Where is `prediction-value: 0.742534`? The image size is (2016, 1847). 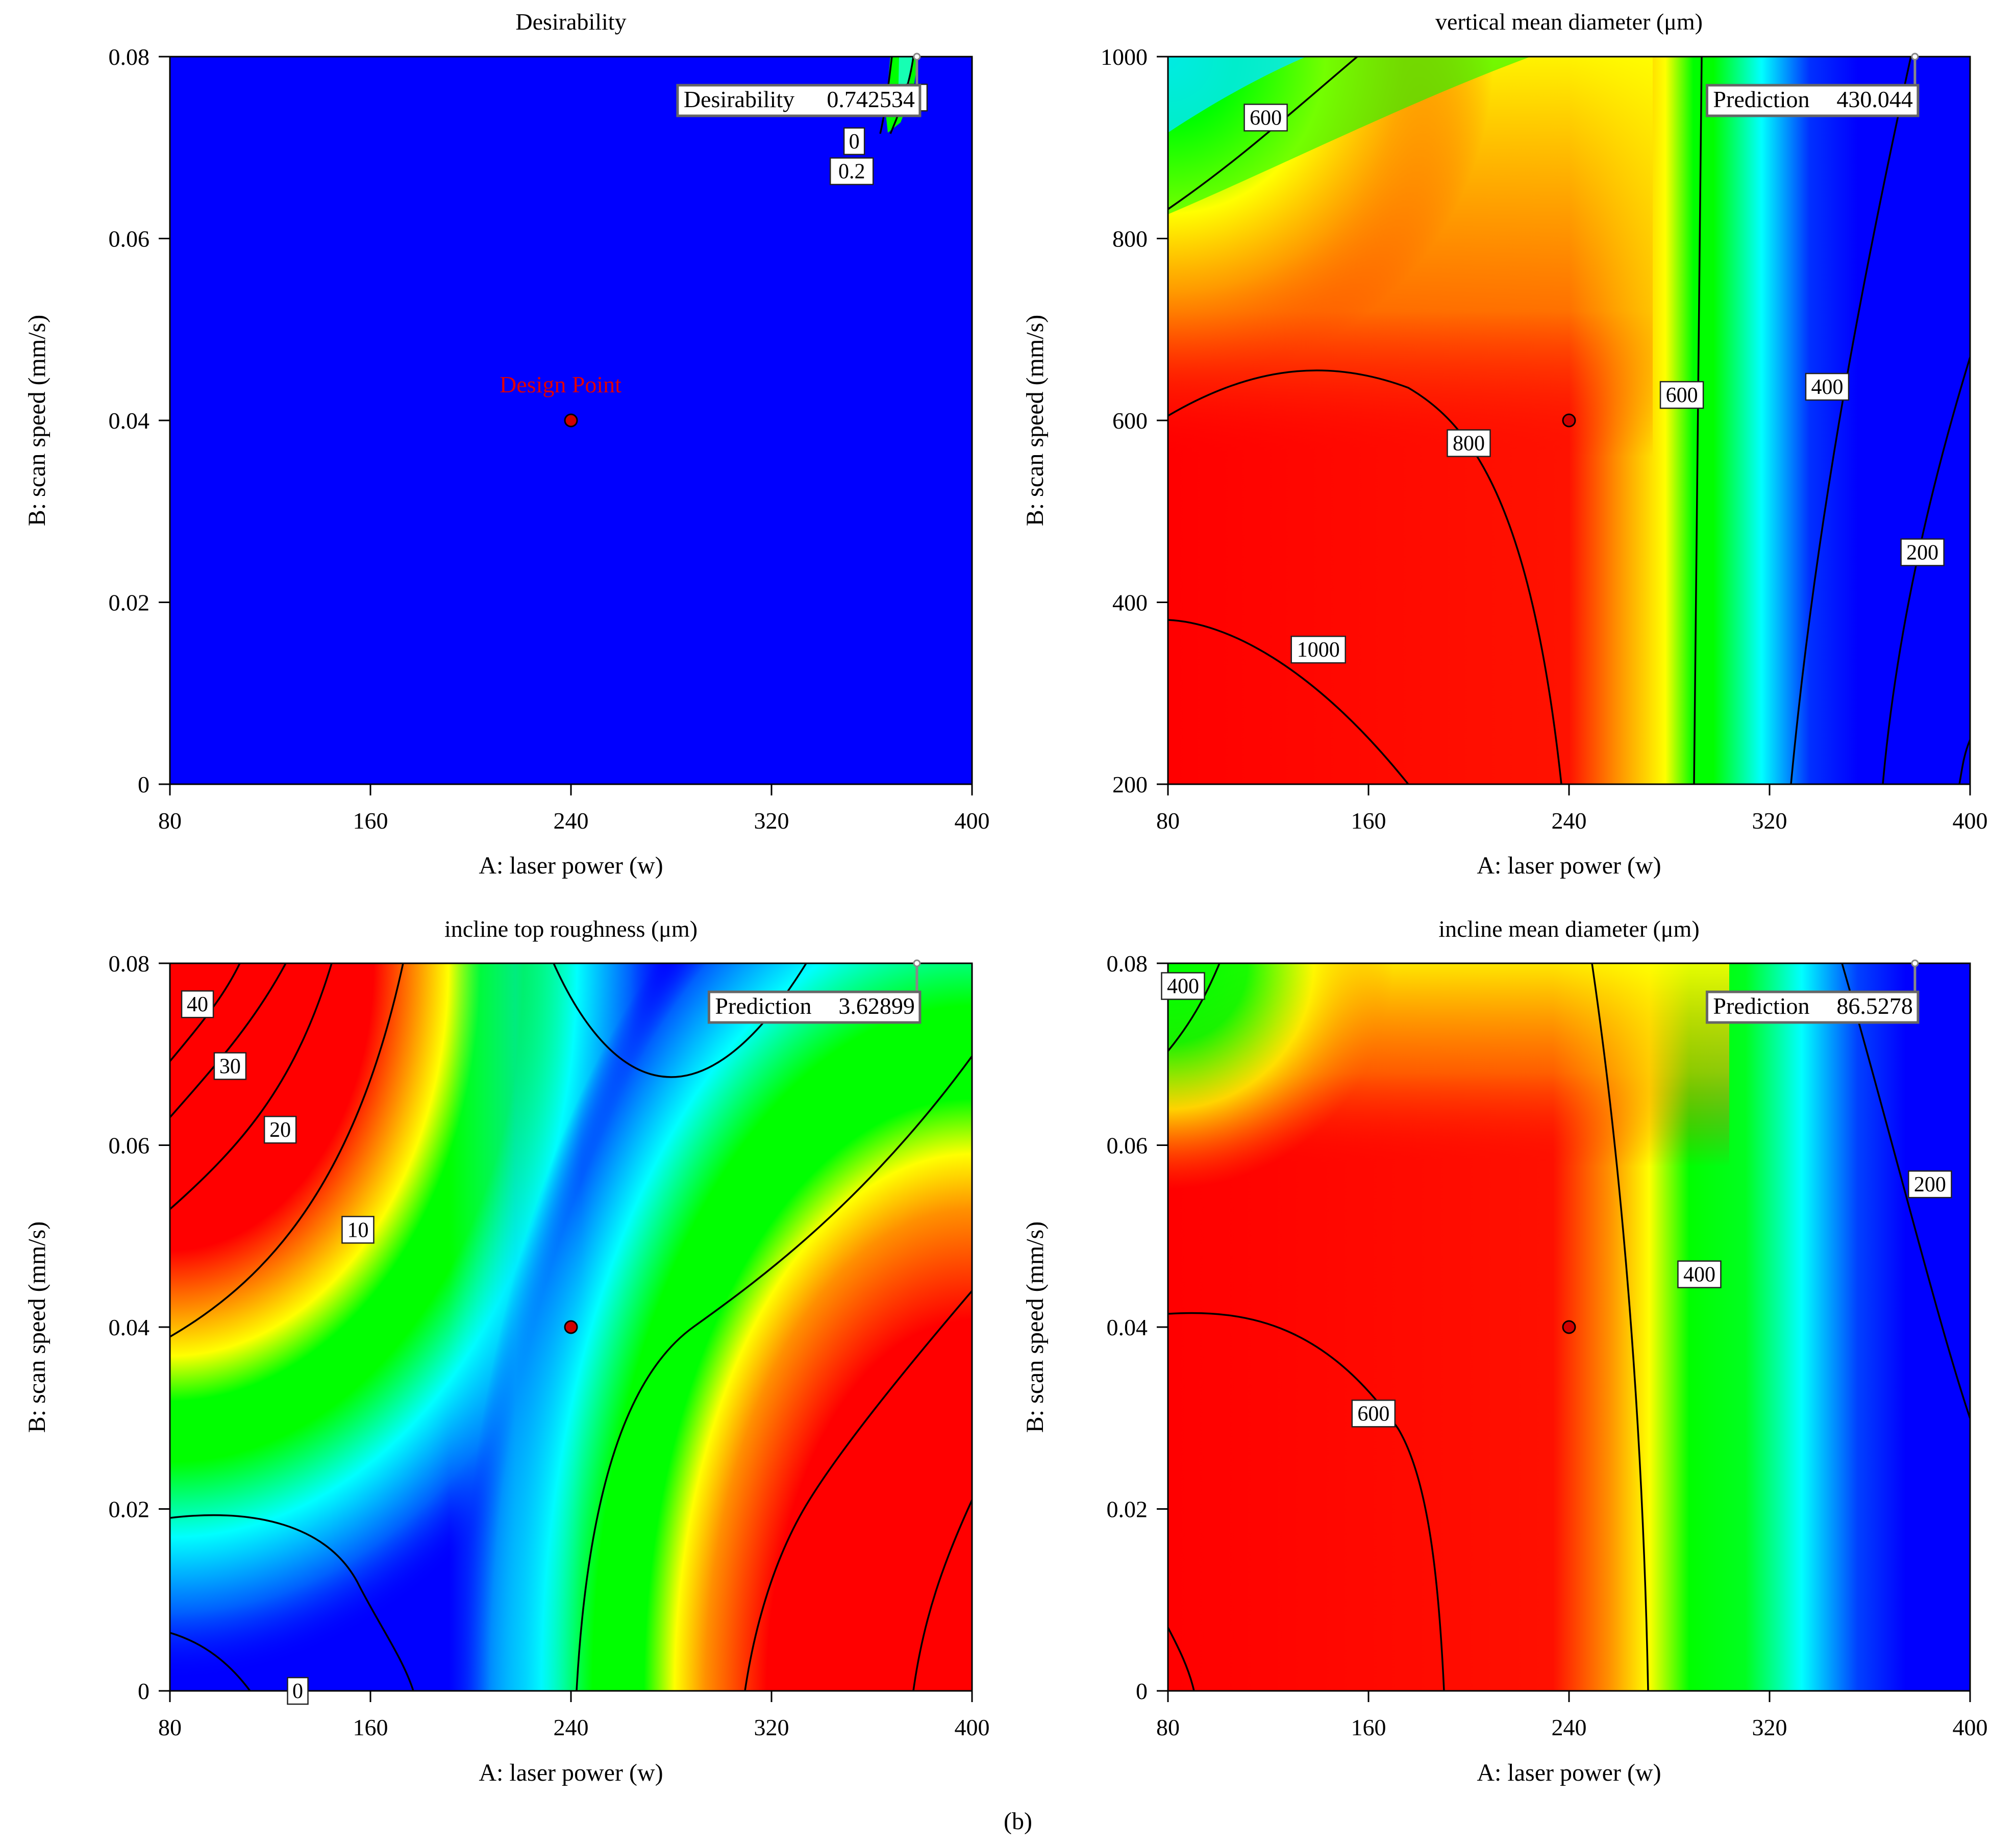
prediction-value: 0.742534 is located at coordinates (871, 99).